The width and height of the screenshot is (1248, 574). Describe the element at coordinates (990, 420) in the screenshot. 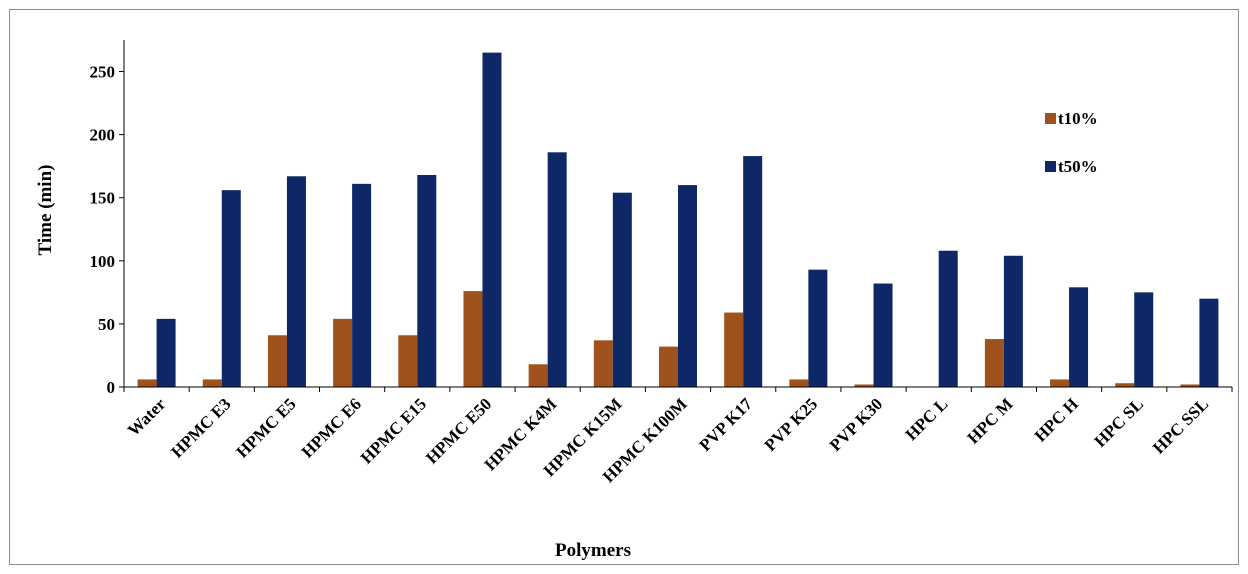

I see `x-tick-label: HPC M` at that location.